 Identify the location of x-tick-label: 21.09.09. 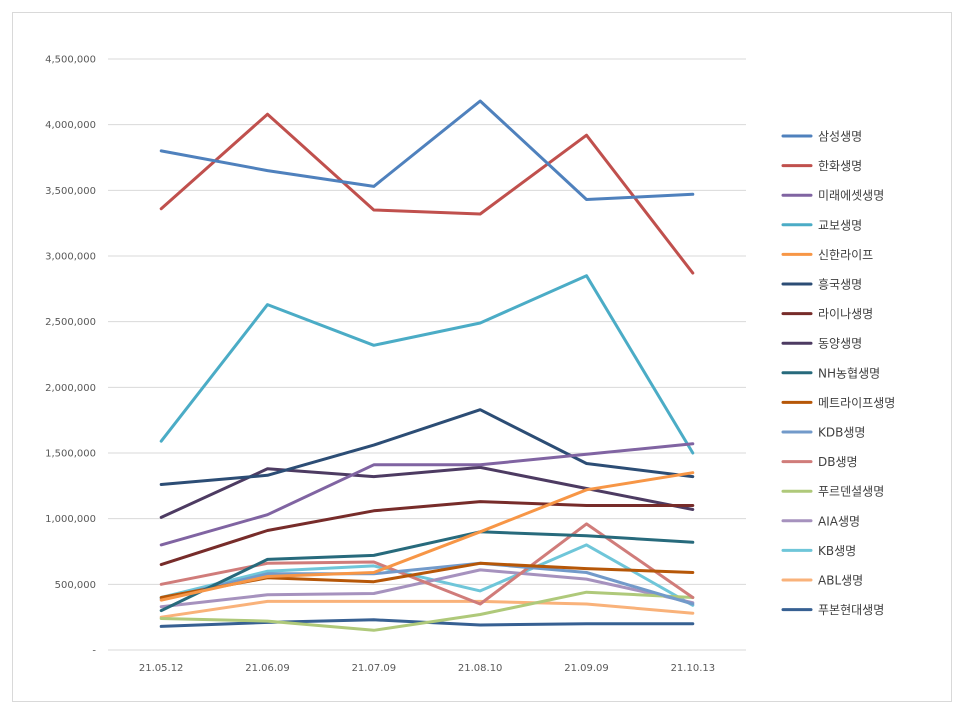
(586, 668).